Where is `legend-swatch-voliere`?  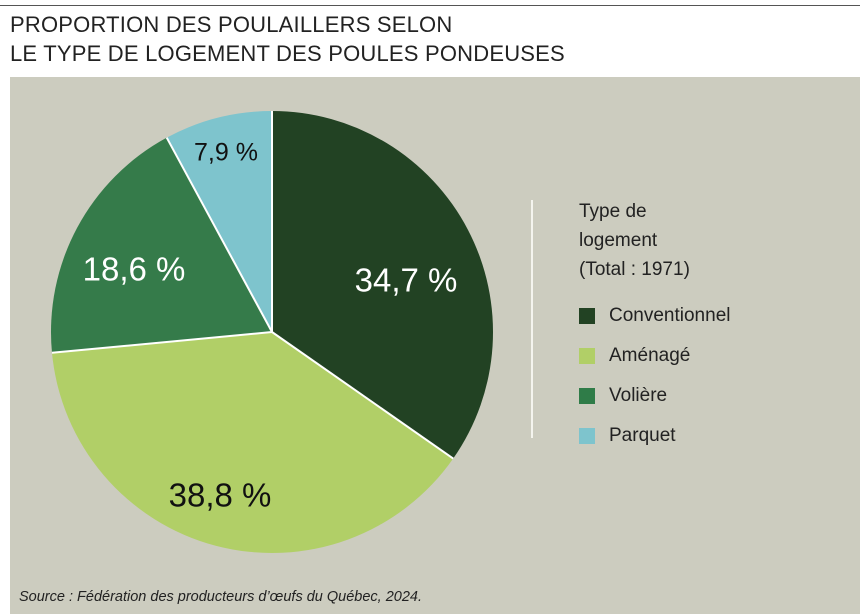
legend-swatch-voliere is located at coordinates (587, 396).